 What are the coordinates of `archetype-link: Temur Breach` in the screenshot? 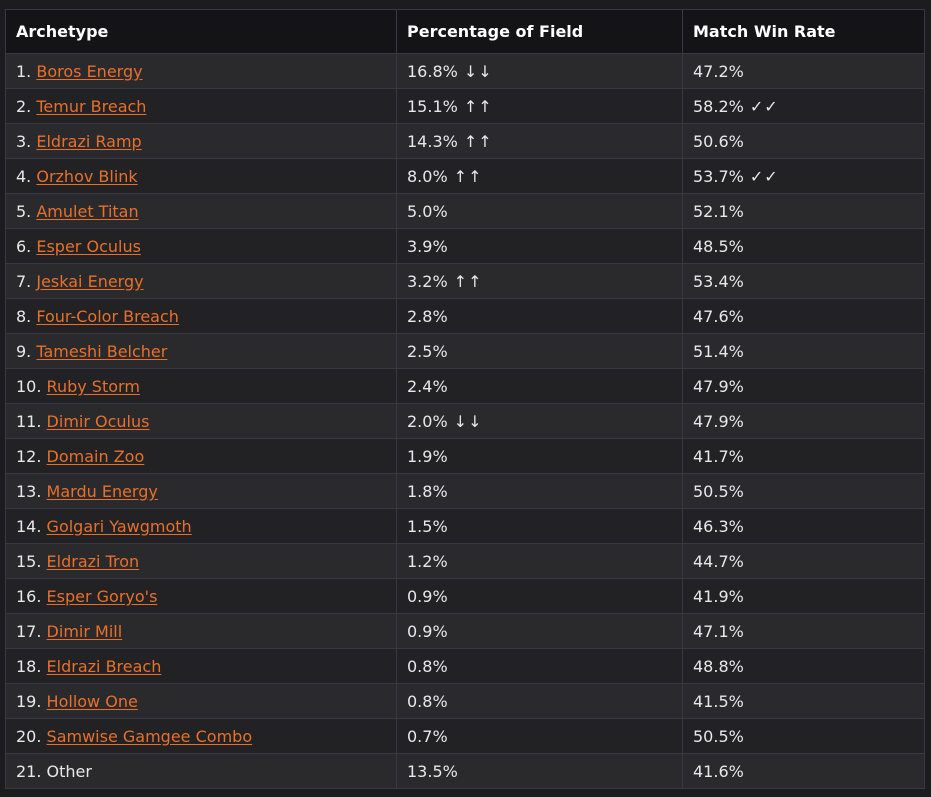 It's located at (91, 106).